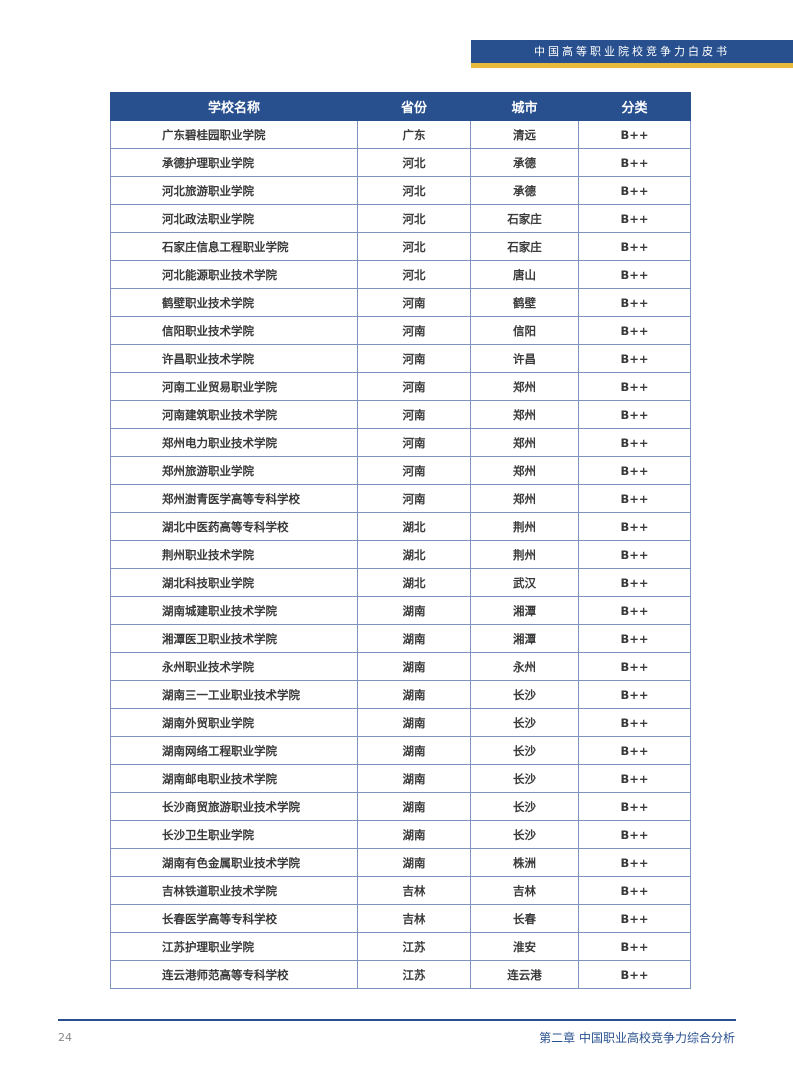  I want to click on cell-school: 郑州电力职业技术学院, so click(234, 442).